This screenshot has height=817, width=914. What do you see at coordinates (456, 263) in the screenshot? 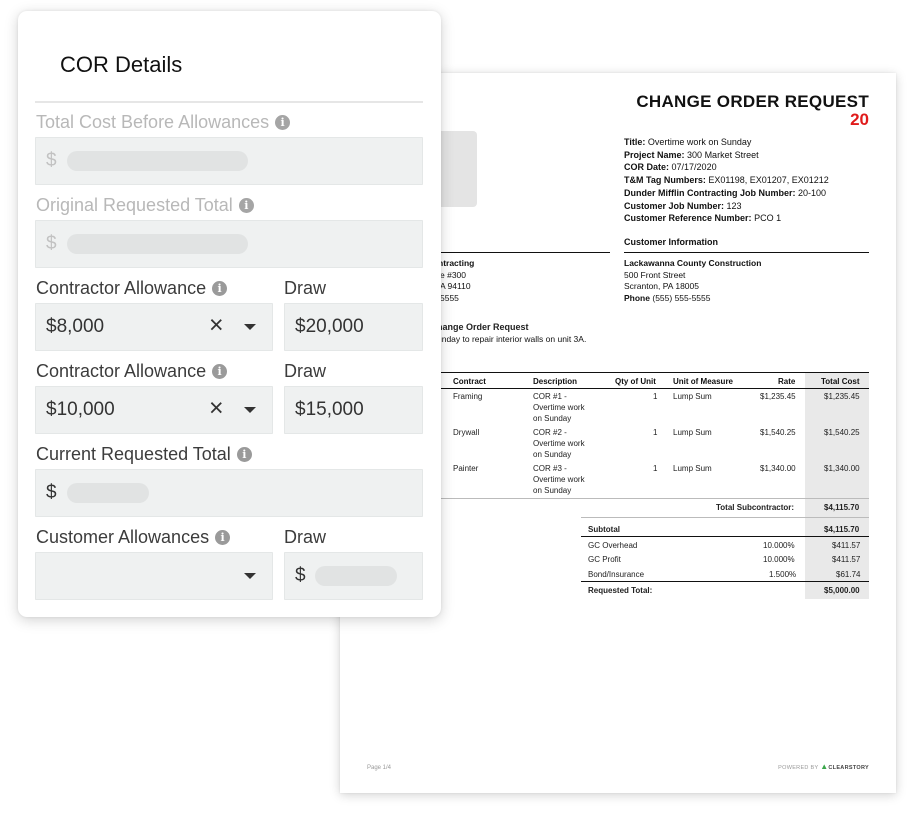
I see `contractor-name: ntracting` at bounding box center [456, 263].